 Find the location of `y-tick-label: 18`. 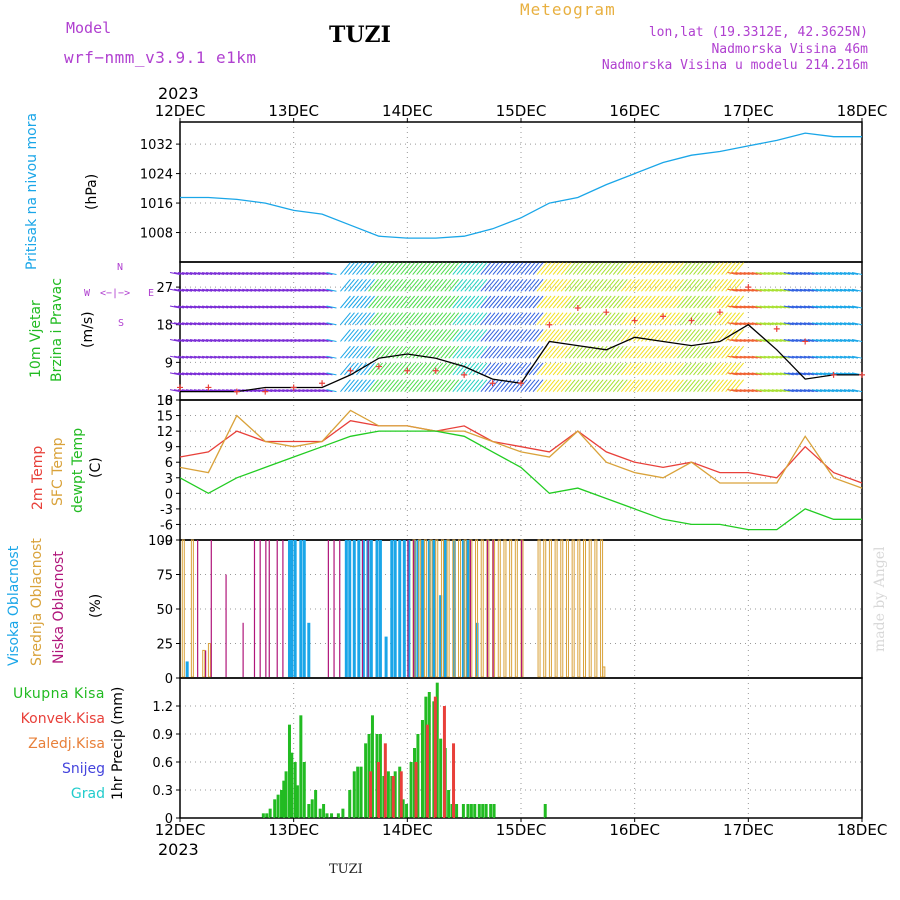

y-tick-label: 18 is located at coordinates (164, 326).